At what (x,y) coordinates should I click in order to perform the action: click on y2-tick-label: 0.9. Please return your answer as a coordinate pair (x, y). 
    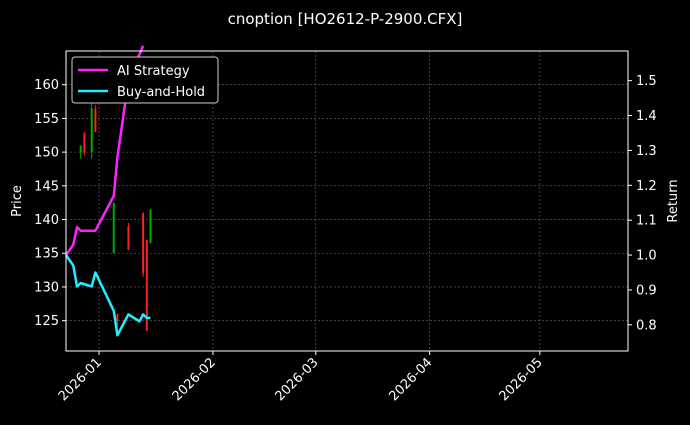
    Looking at the image, I should click on (646, 290).